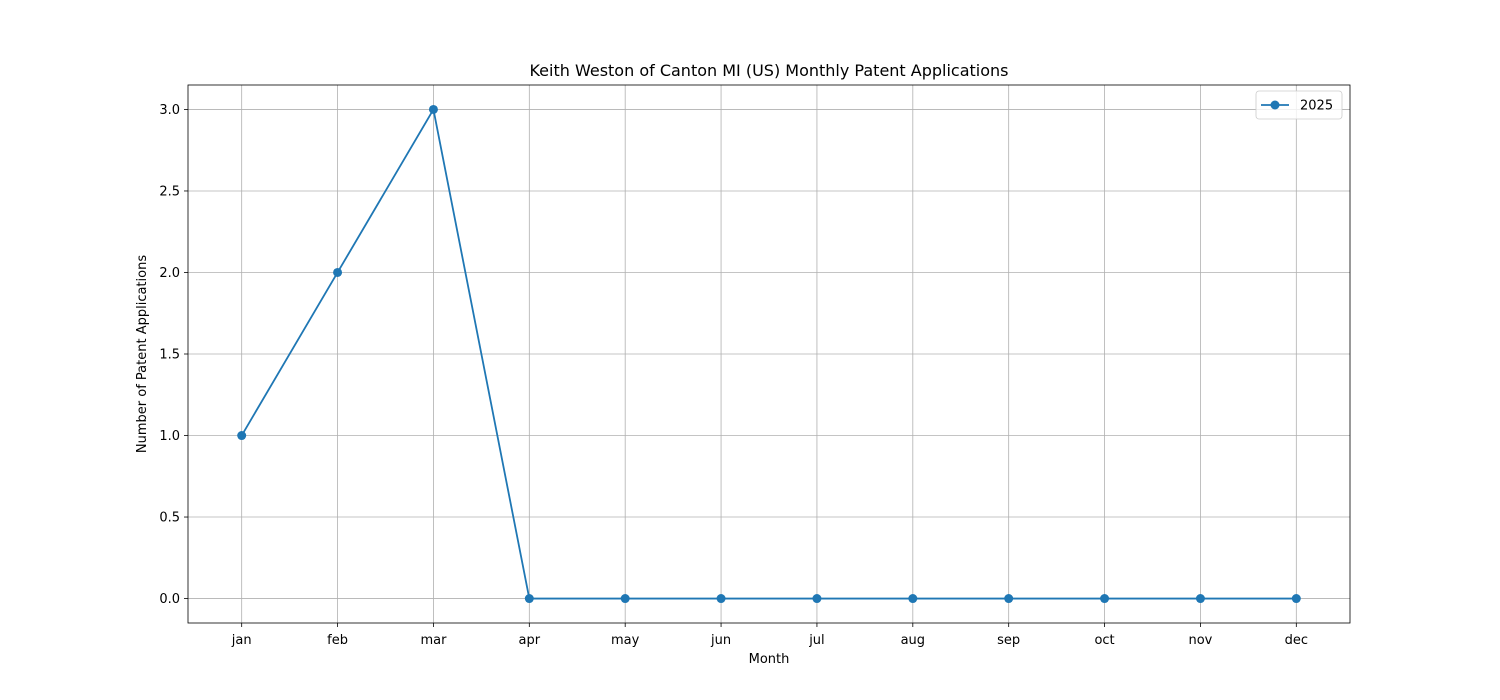 The image size is (1500, 700). I want to click on y-tick-label: 2.0, so click(169, 273).